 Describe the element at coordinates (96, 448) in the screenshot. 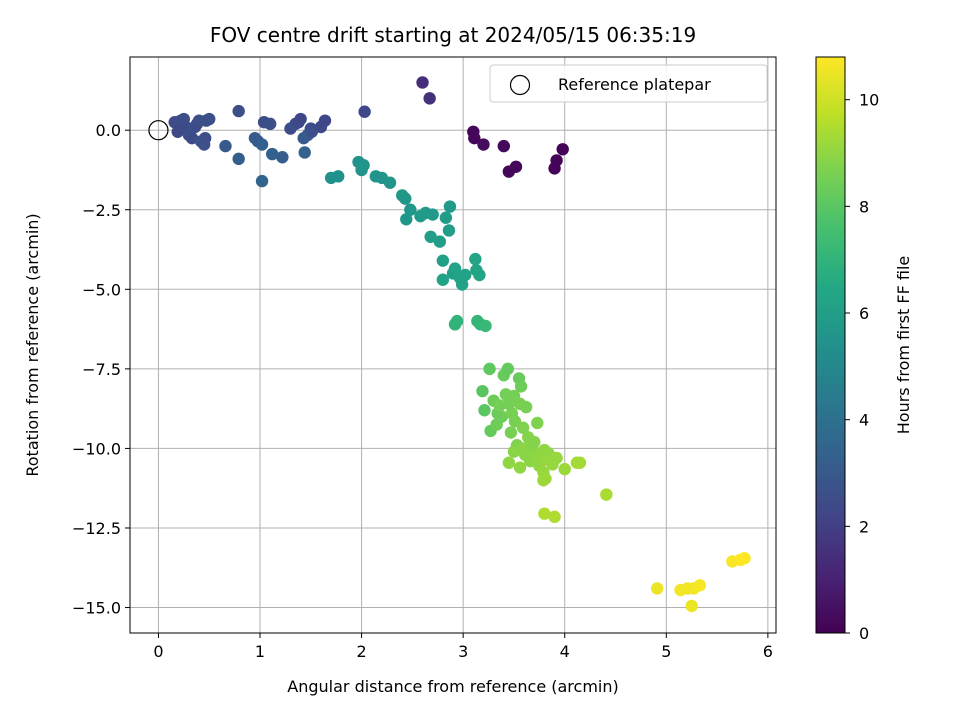

I see `y-tick-label: −10.0` at that location.